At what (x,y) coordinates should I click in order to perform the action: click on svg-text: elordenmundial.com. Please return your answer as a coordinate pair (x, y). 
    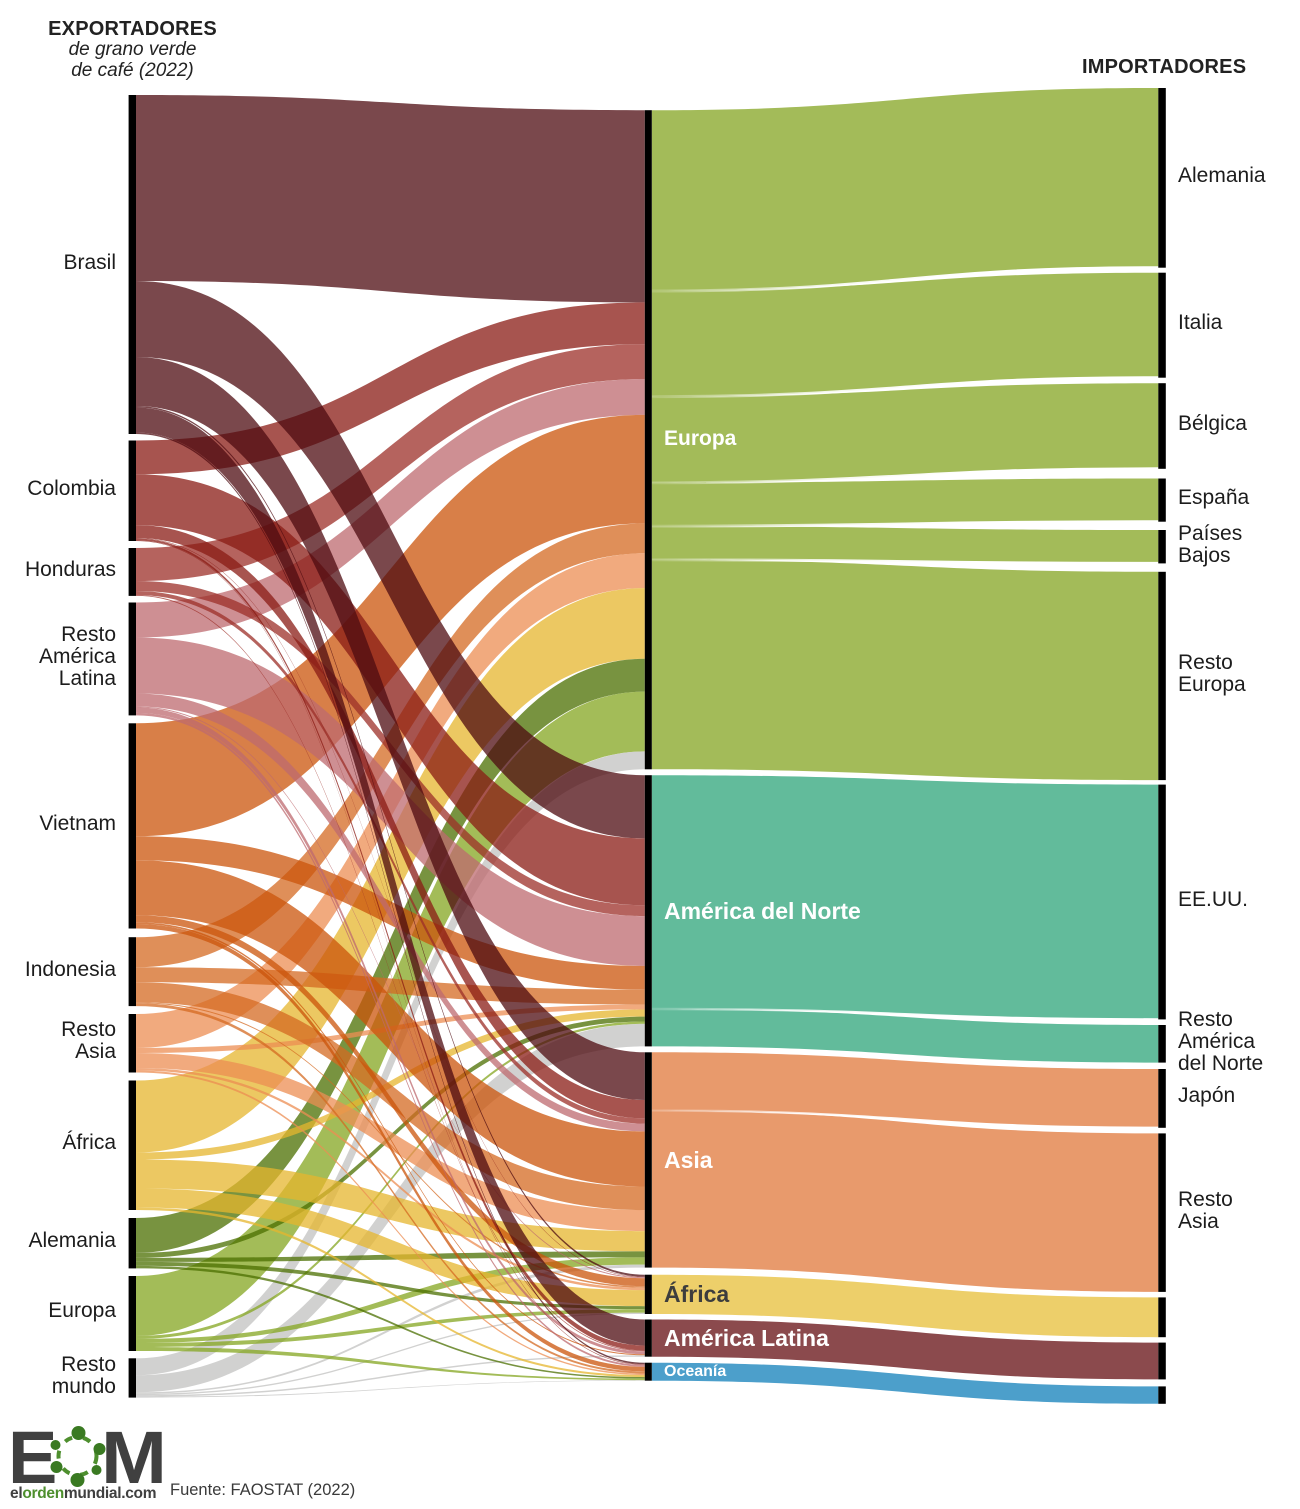
    Looking at the image, I should click on (83, 1493).